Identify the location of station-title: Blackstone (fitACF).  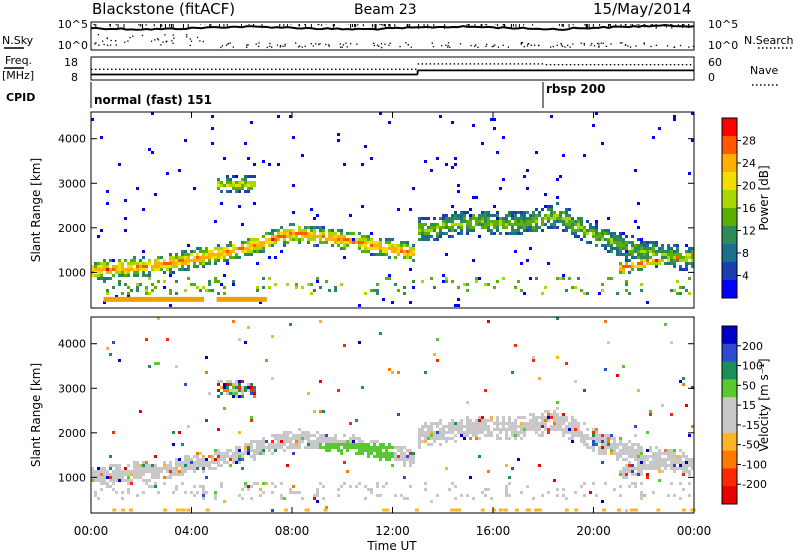
(163, 9).